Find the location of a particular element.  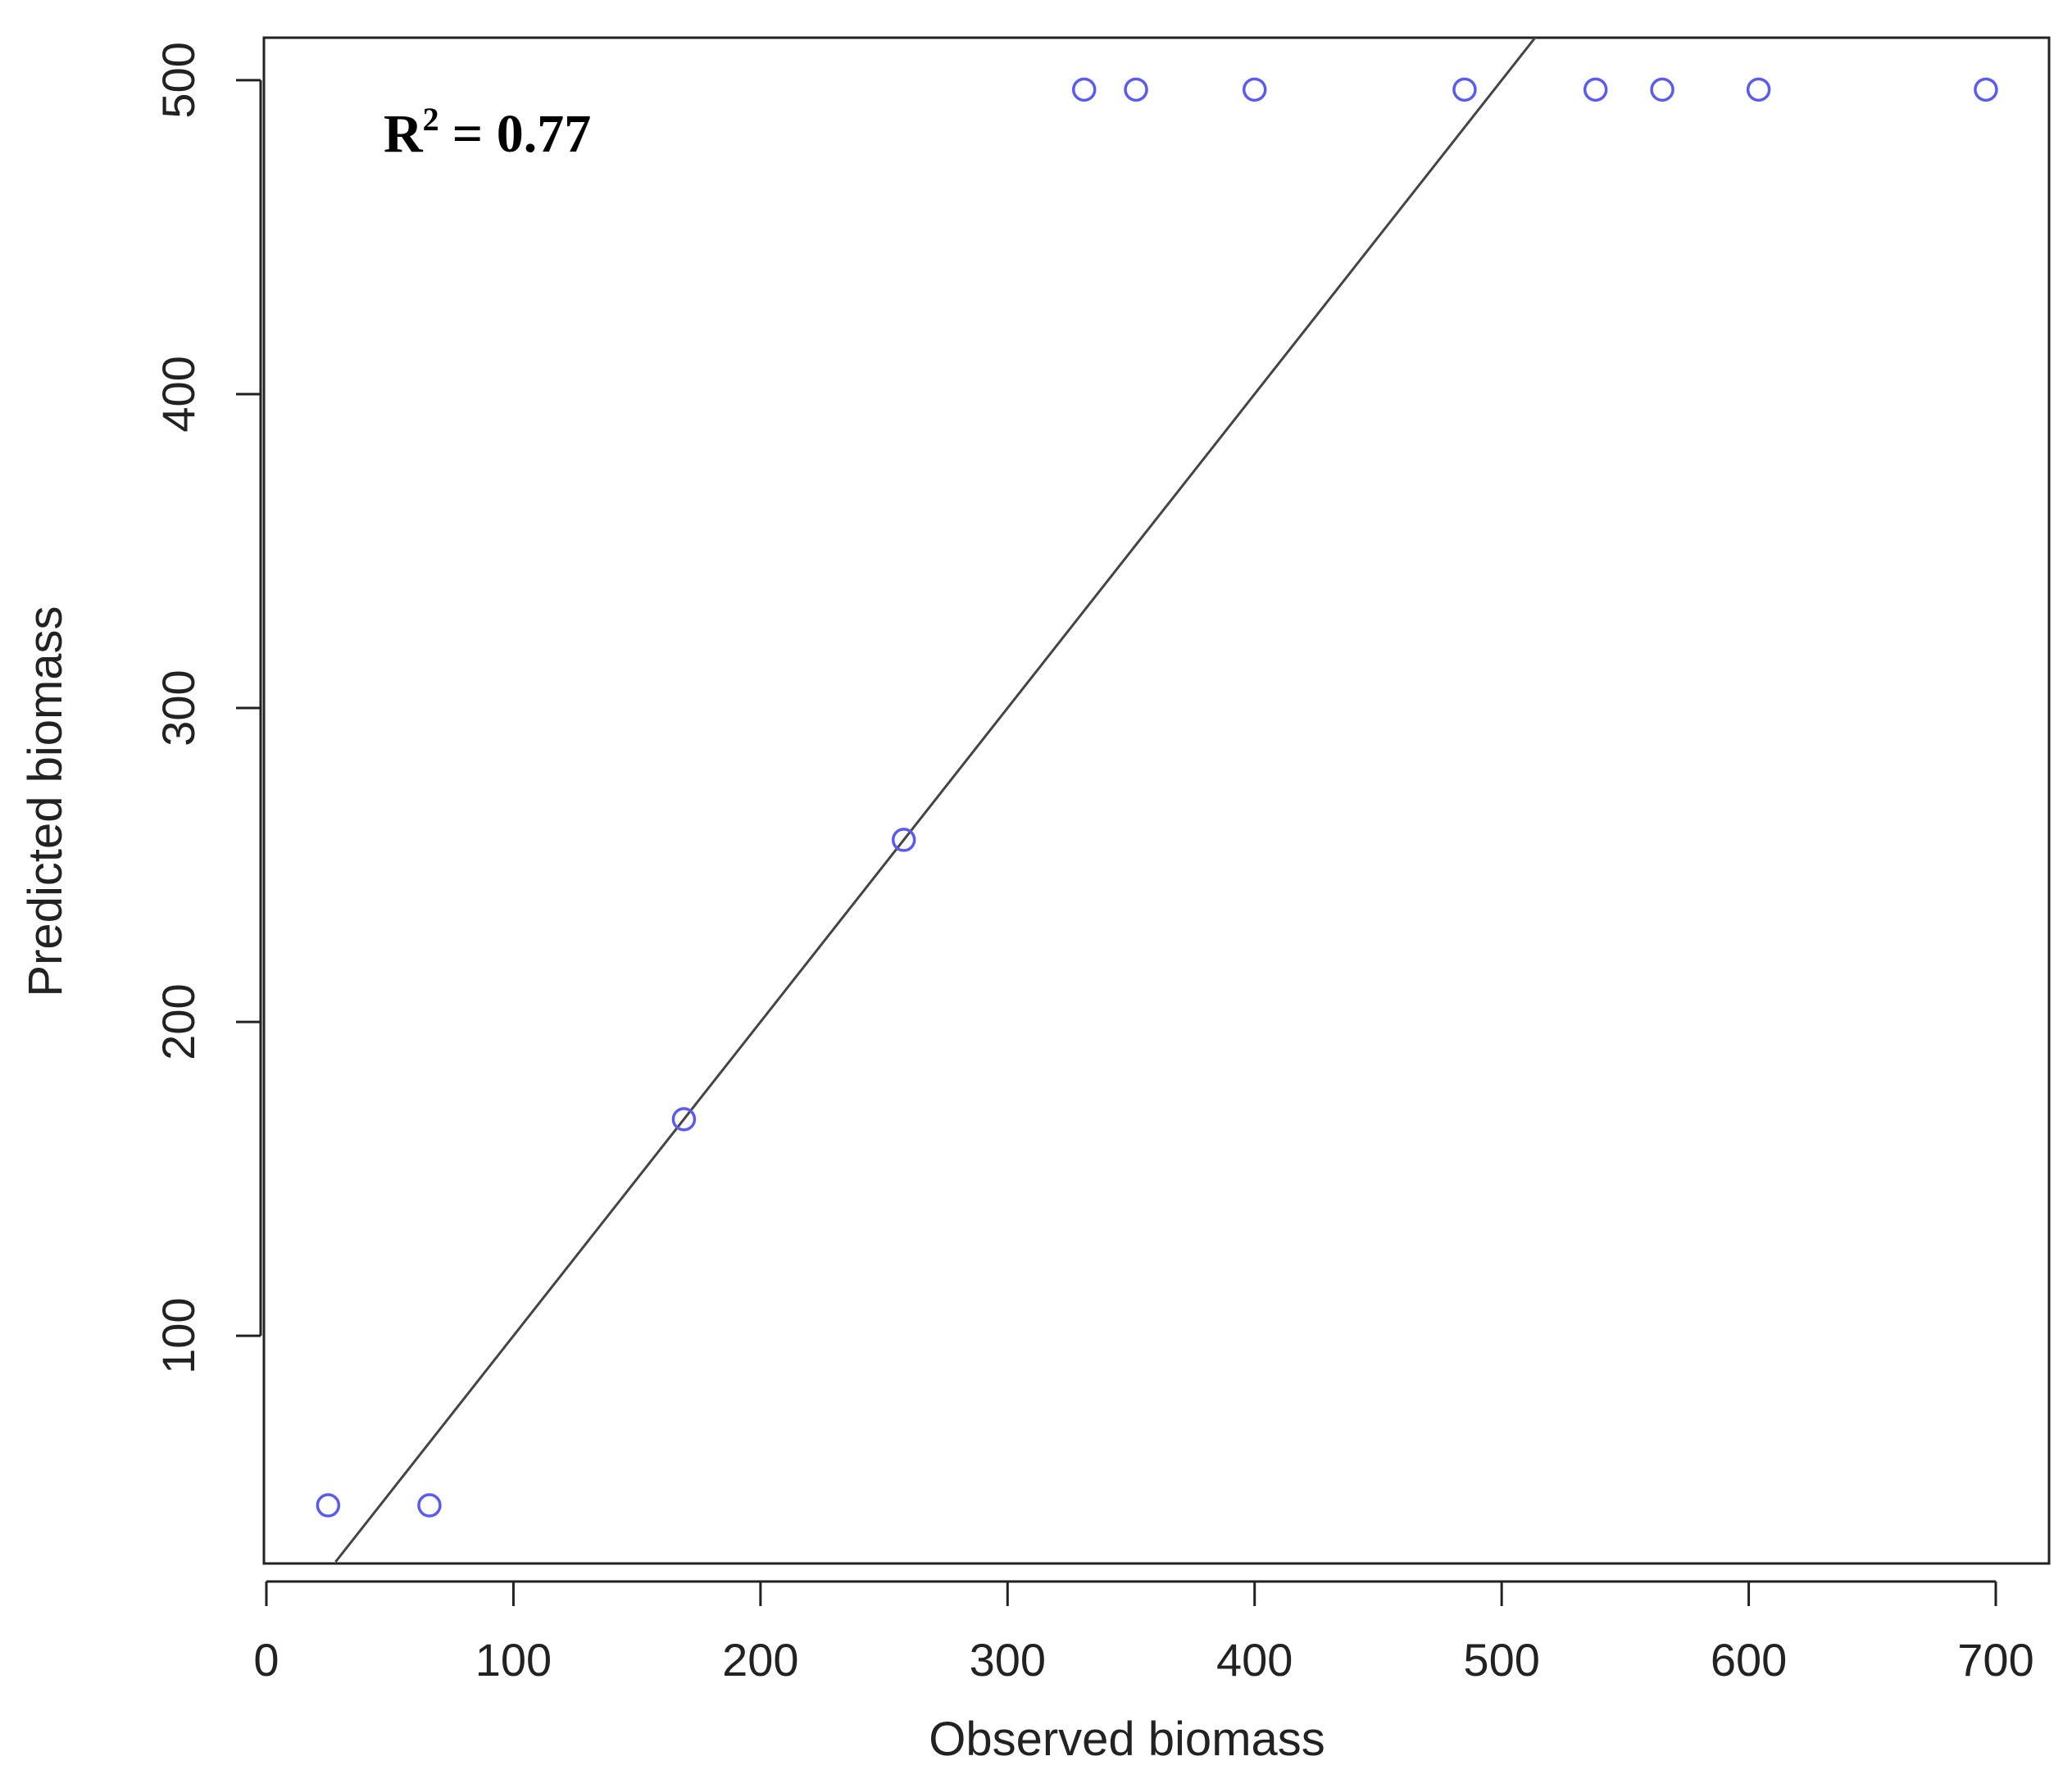

x-tick-label: 100 is located at coordinates (513, 1660).